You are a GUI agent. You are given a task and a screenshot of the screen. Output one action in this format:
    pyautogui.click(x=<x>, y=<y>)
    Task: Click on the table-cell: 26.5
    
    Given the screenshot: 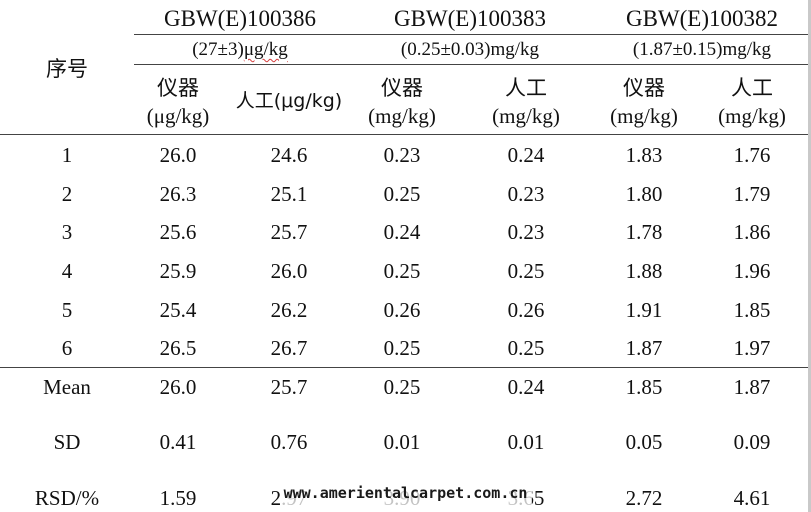 What is the action you would take?
    pyautogui.click(x=178, y=348)
    